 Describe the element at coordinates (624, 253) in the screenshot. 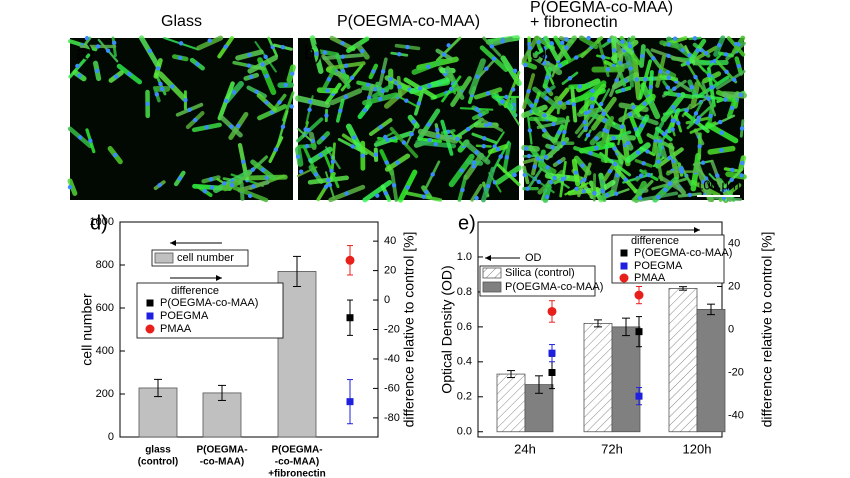

I see `marker` at that location.